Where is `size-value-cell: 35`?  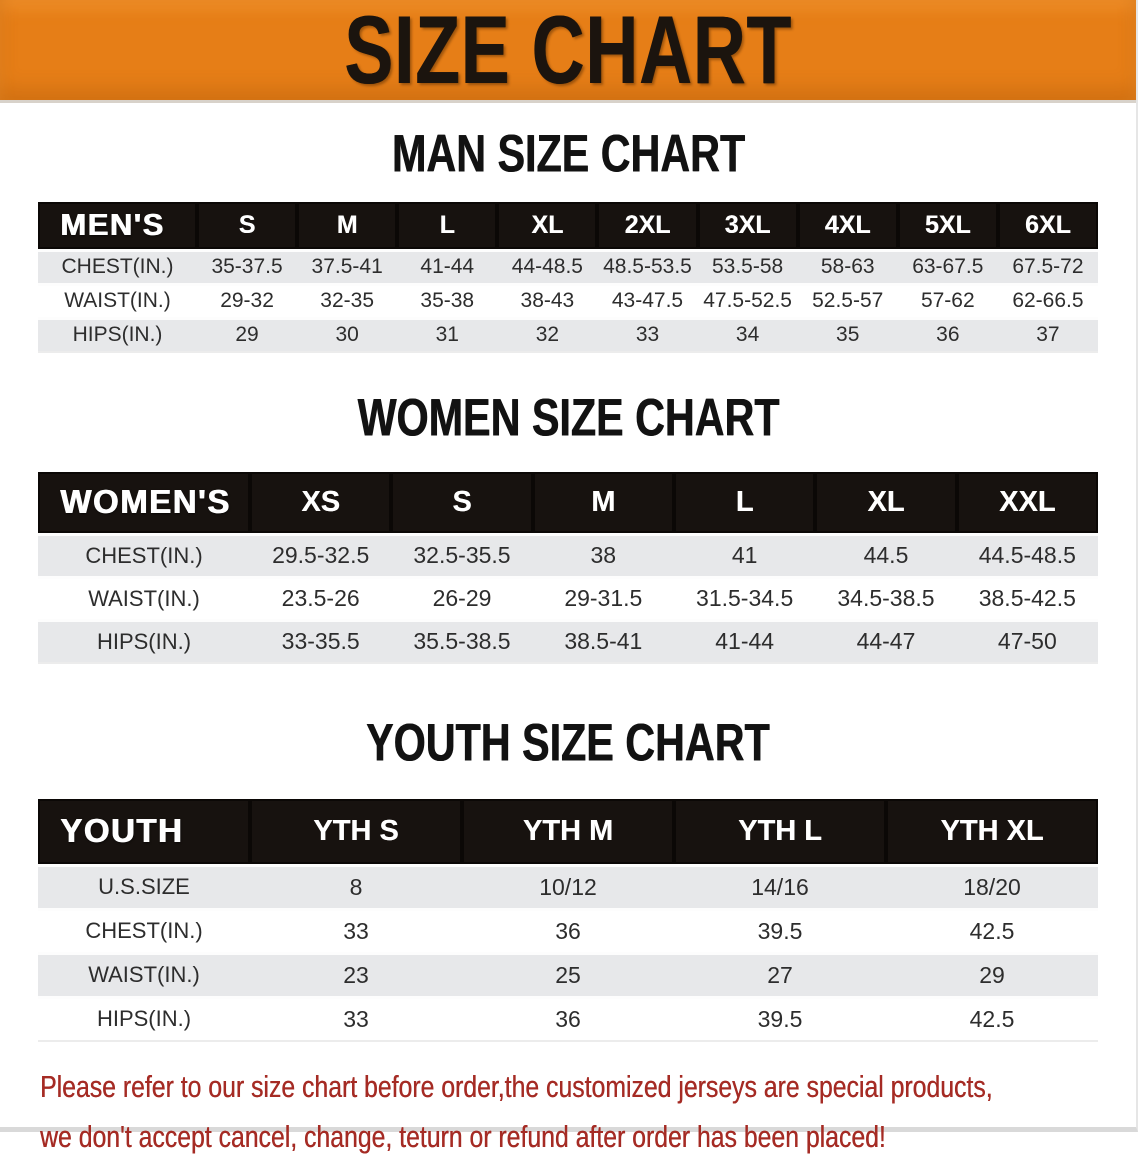
size-value-cell: 35 is located at coordinates (847, 334).